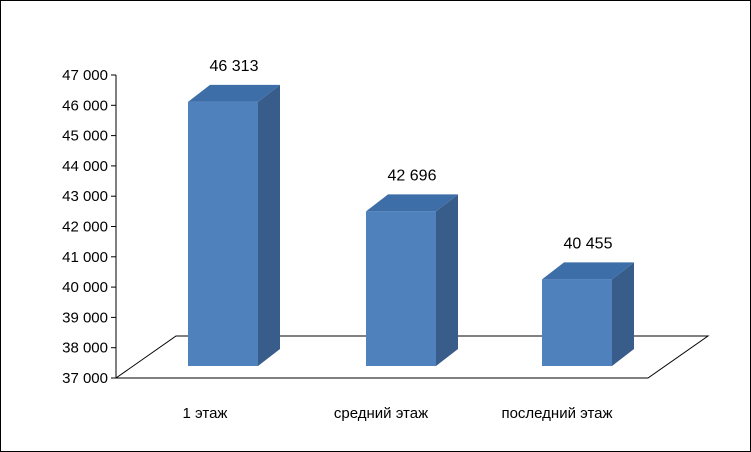  What do you see at coordinates (85, 75) in the screenshot?
I see `y-tick-label: 47 000` at bounding box center [85, 75].